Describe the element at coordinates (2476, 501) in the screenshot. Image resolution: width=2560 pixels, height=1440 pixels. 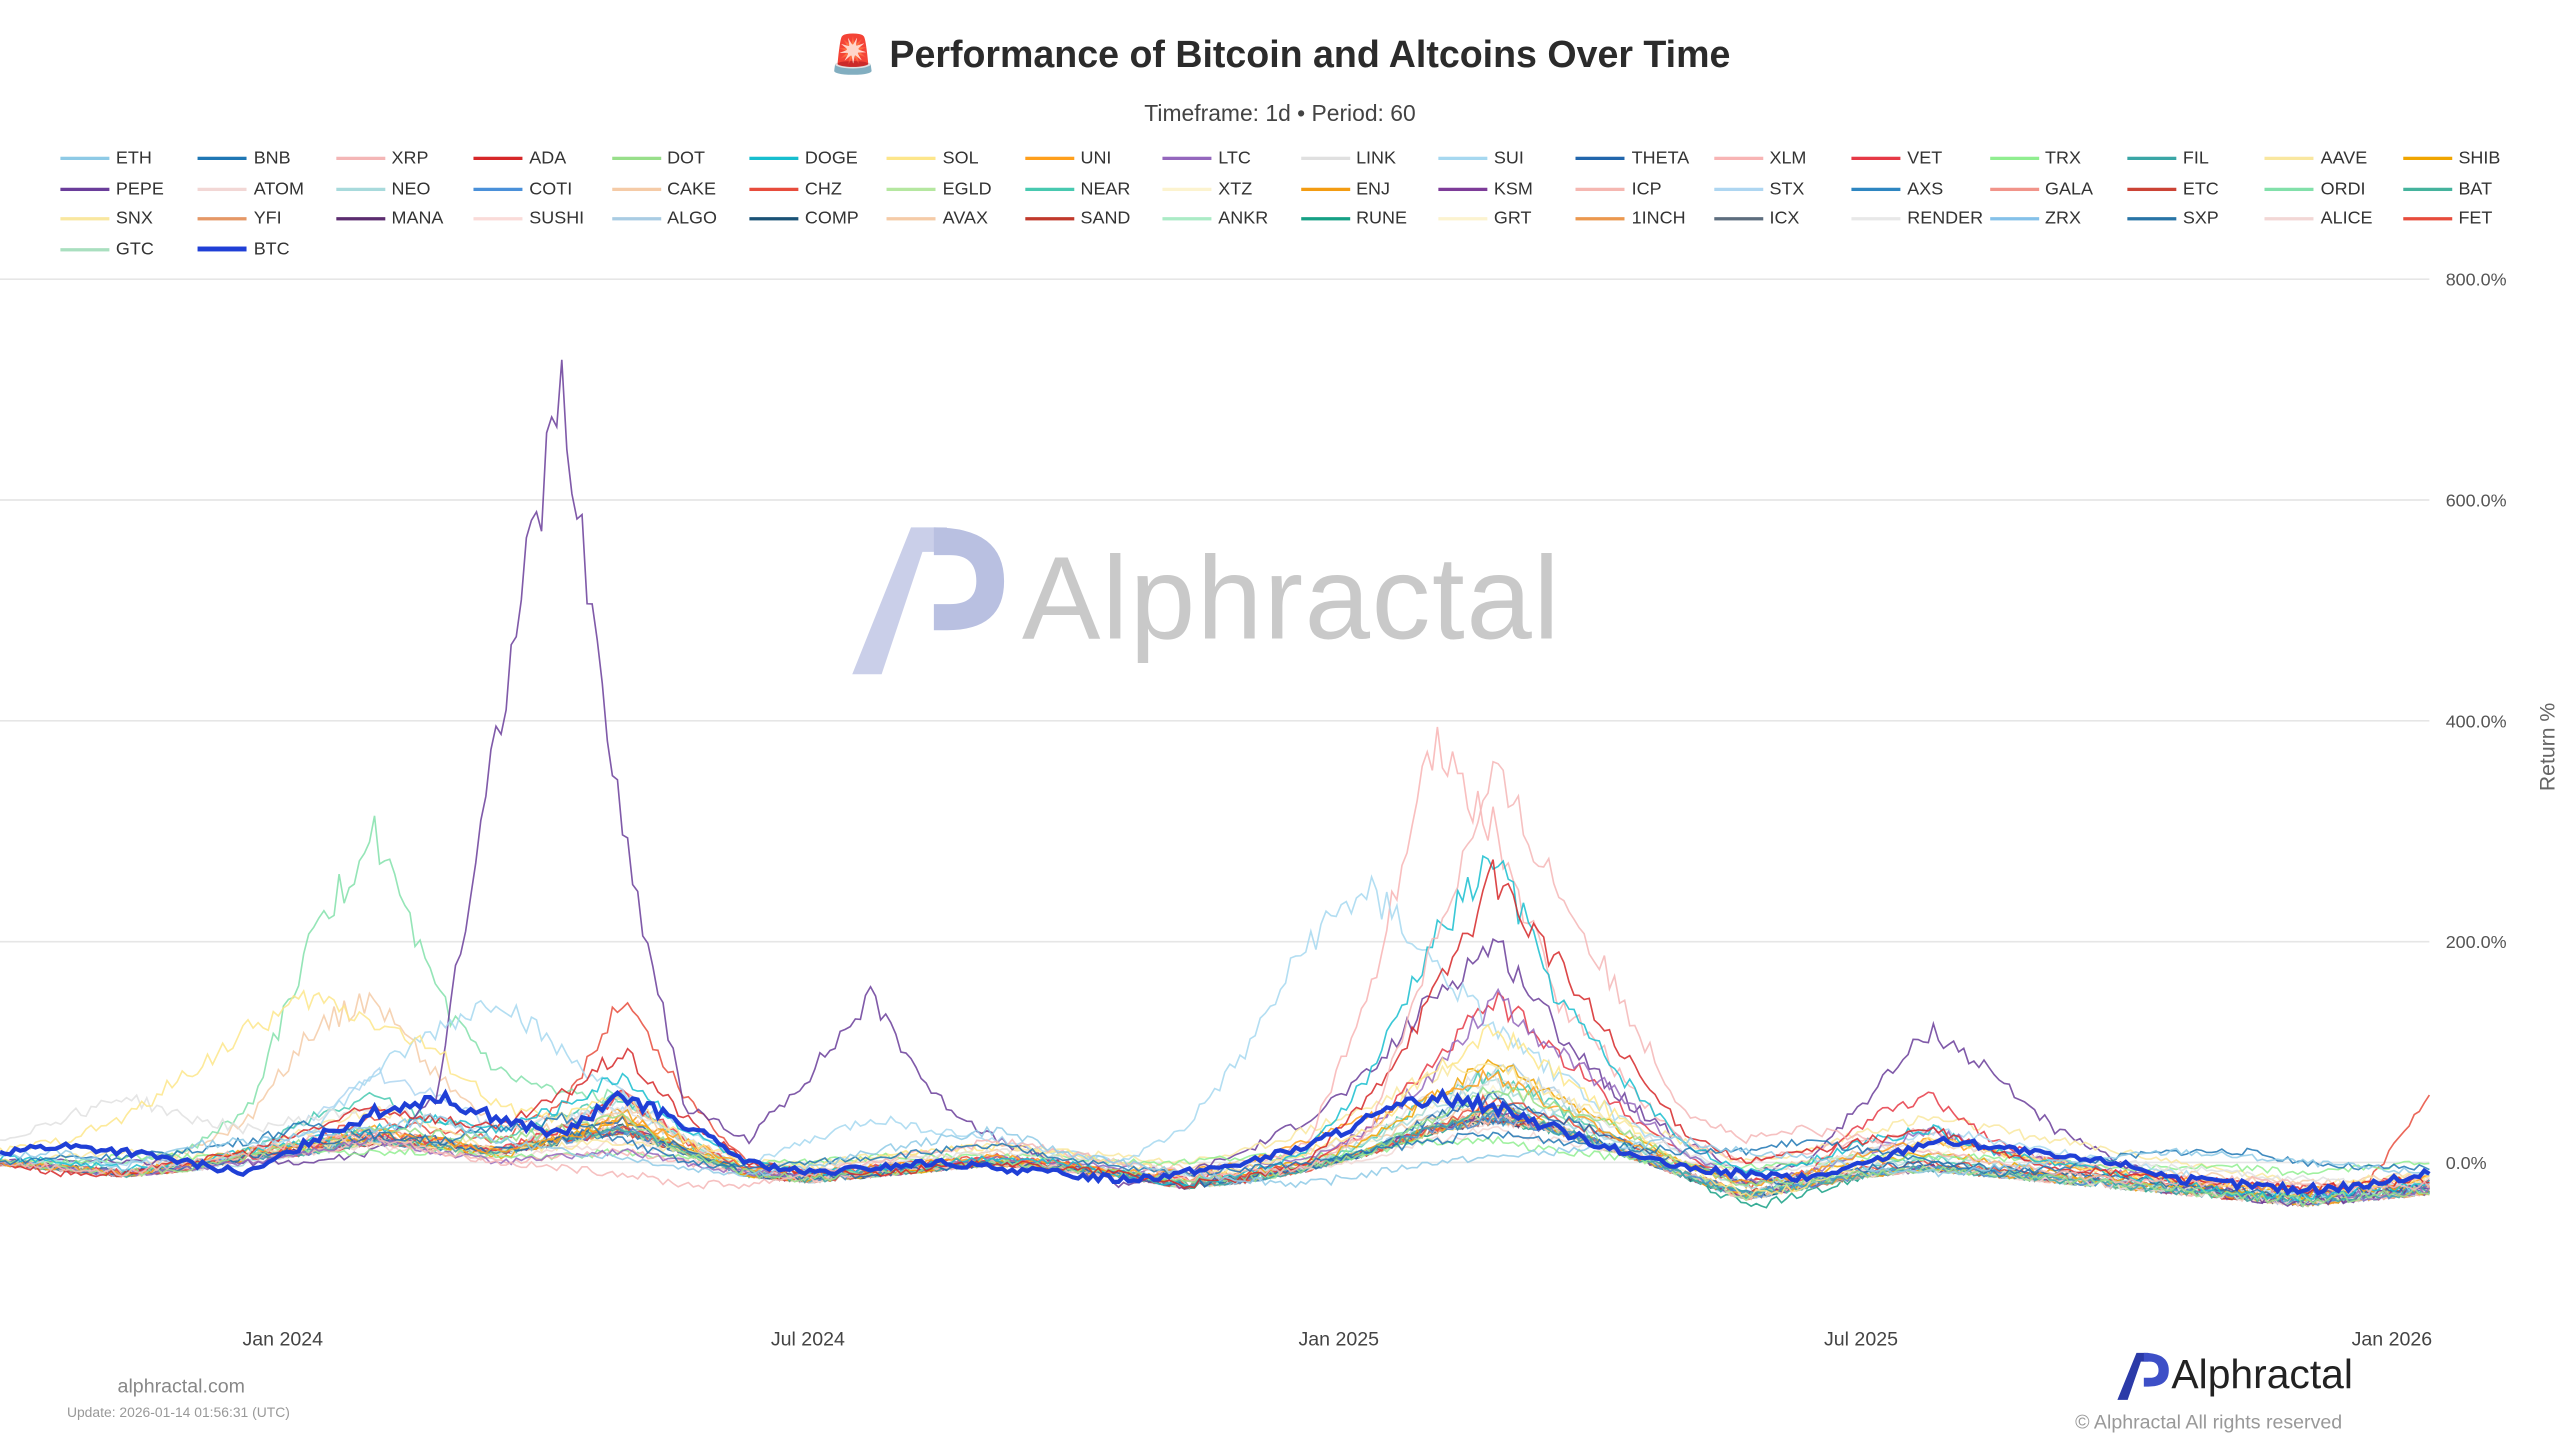
I see `y-tick-label: 600.0%` at that location.